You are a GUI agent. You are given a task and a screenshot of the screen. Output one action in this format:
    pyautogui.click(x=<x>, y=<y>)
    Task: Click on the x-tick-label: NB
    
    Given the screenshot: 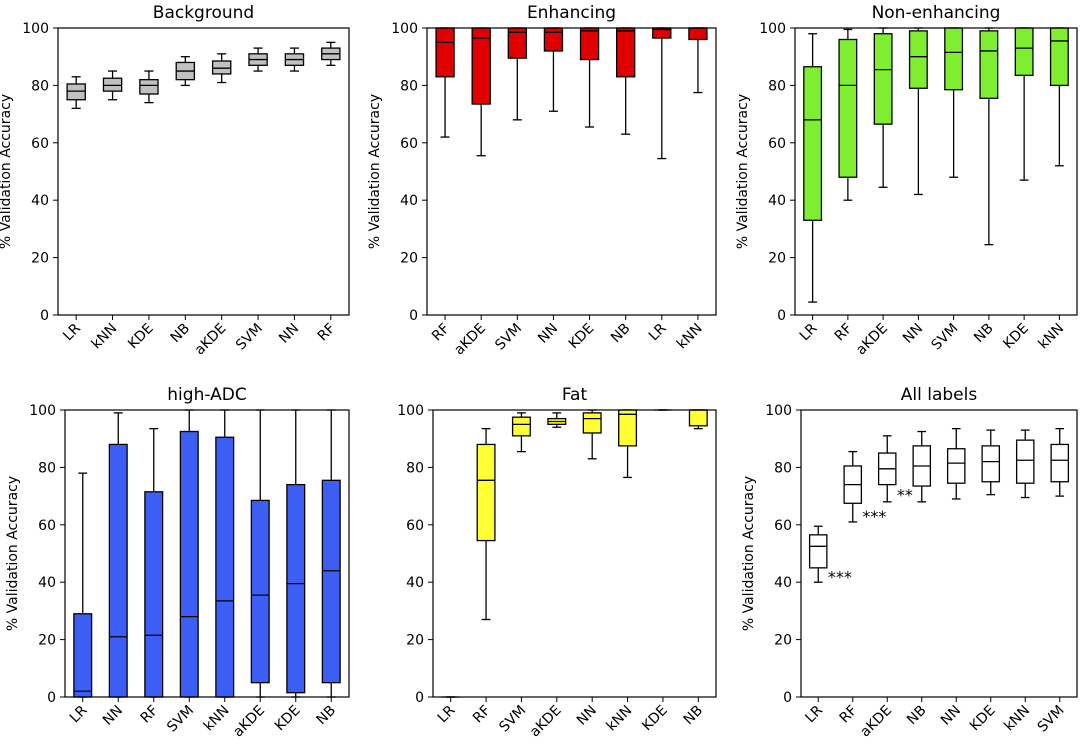 What is the action you would take?
    pyautogui.click(x=621, y=334)
    